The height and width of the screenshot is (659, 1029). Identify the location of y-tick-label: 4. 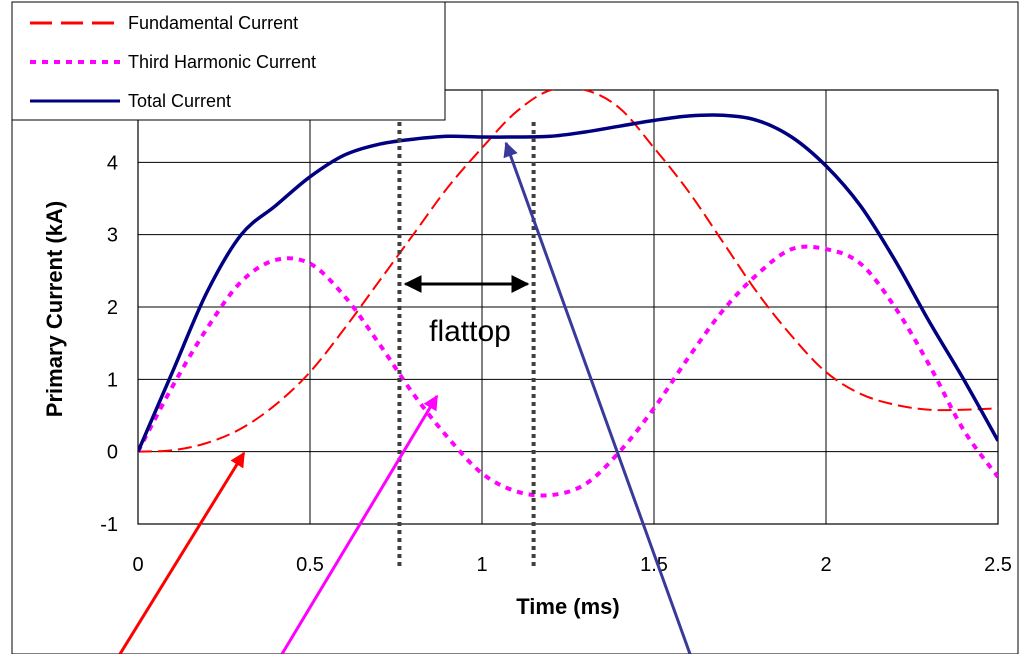
(112, 163).